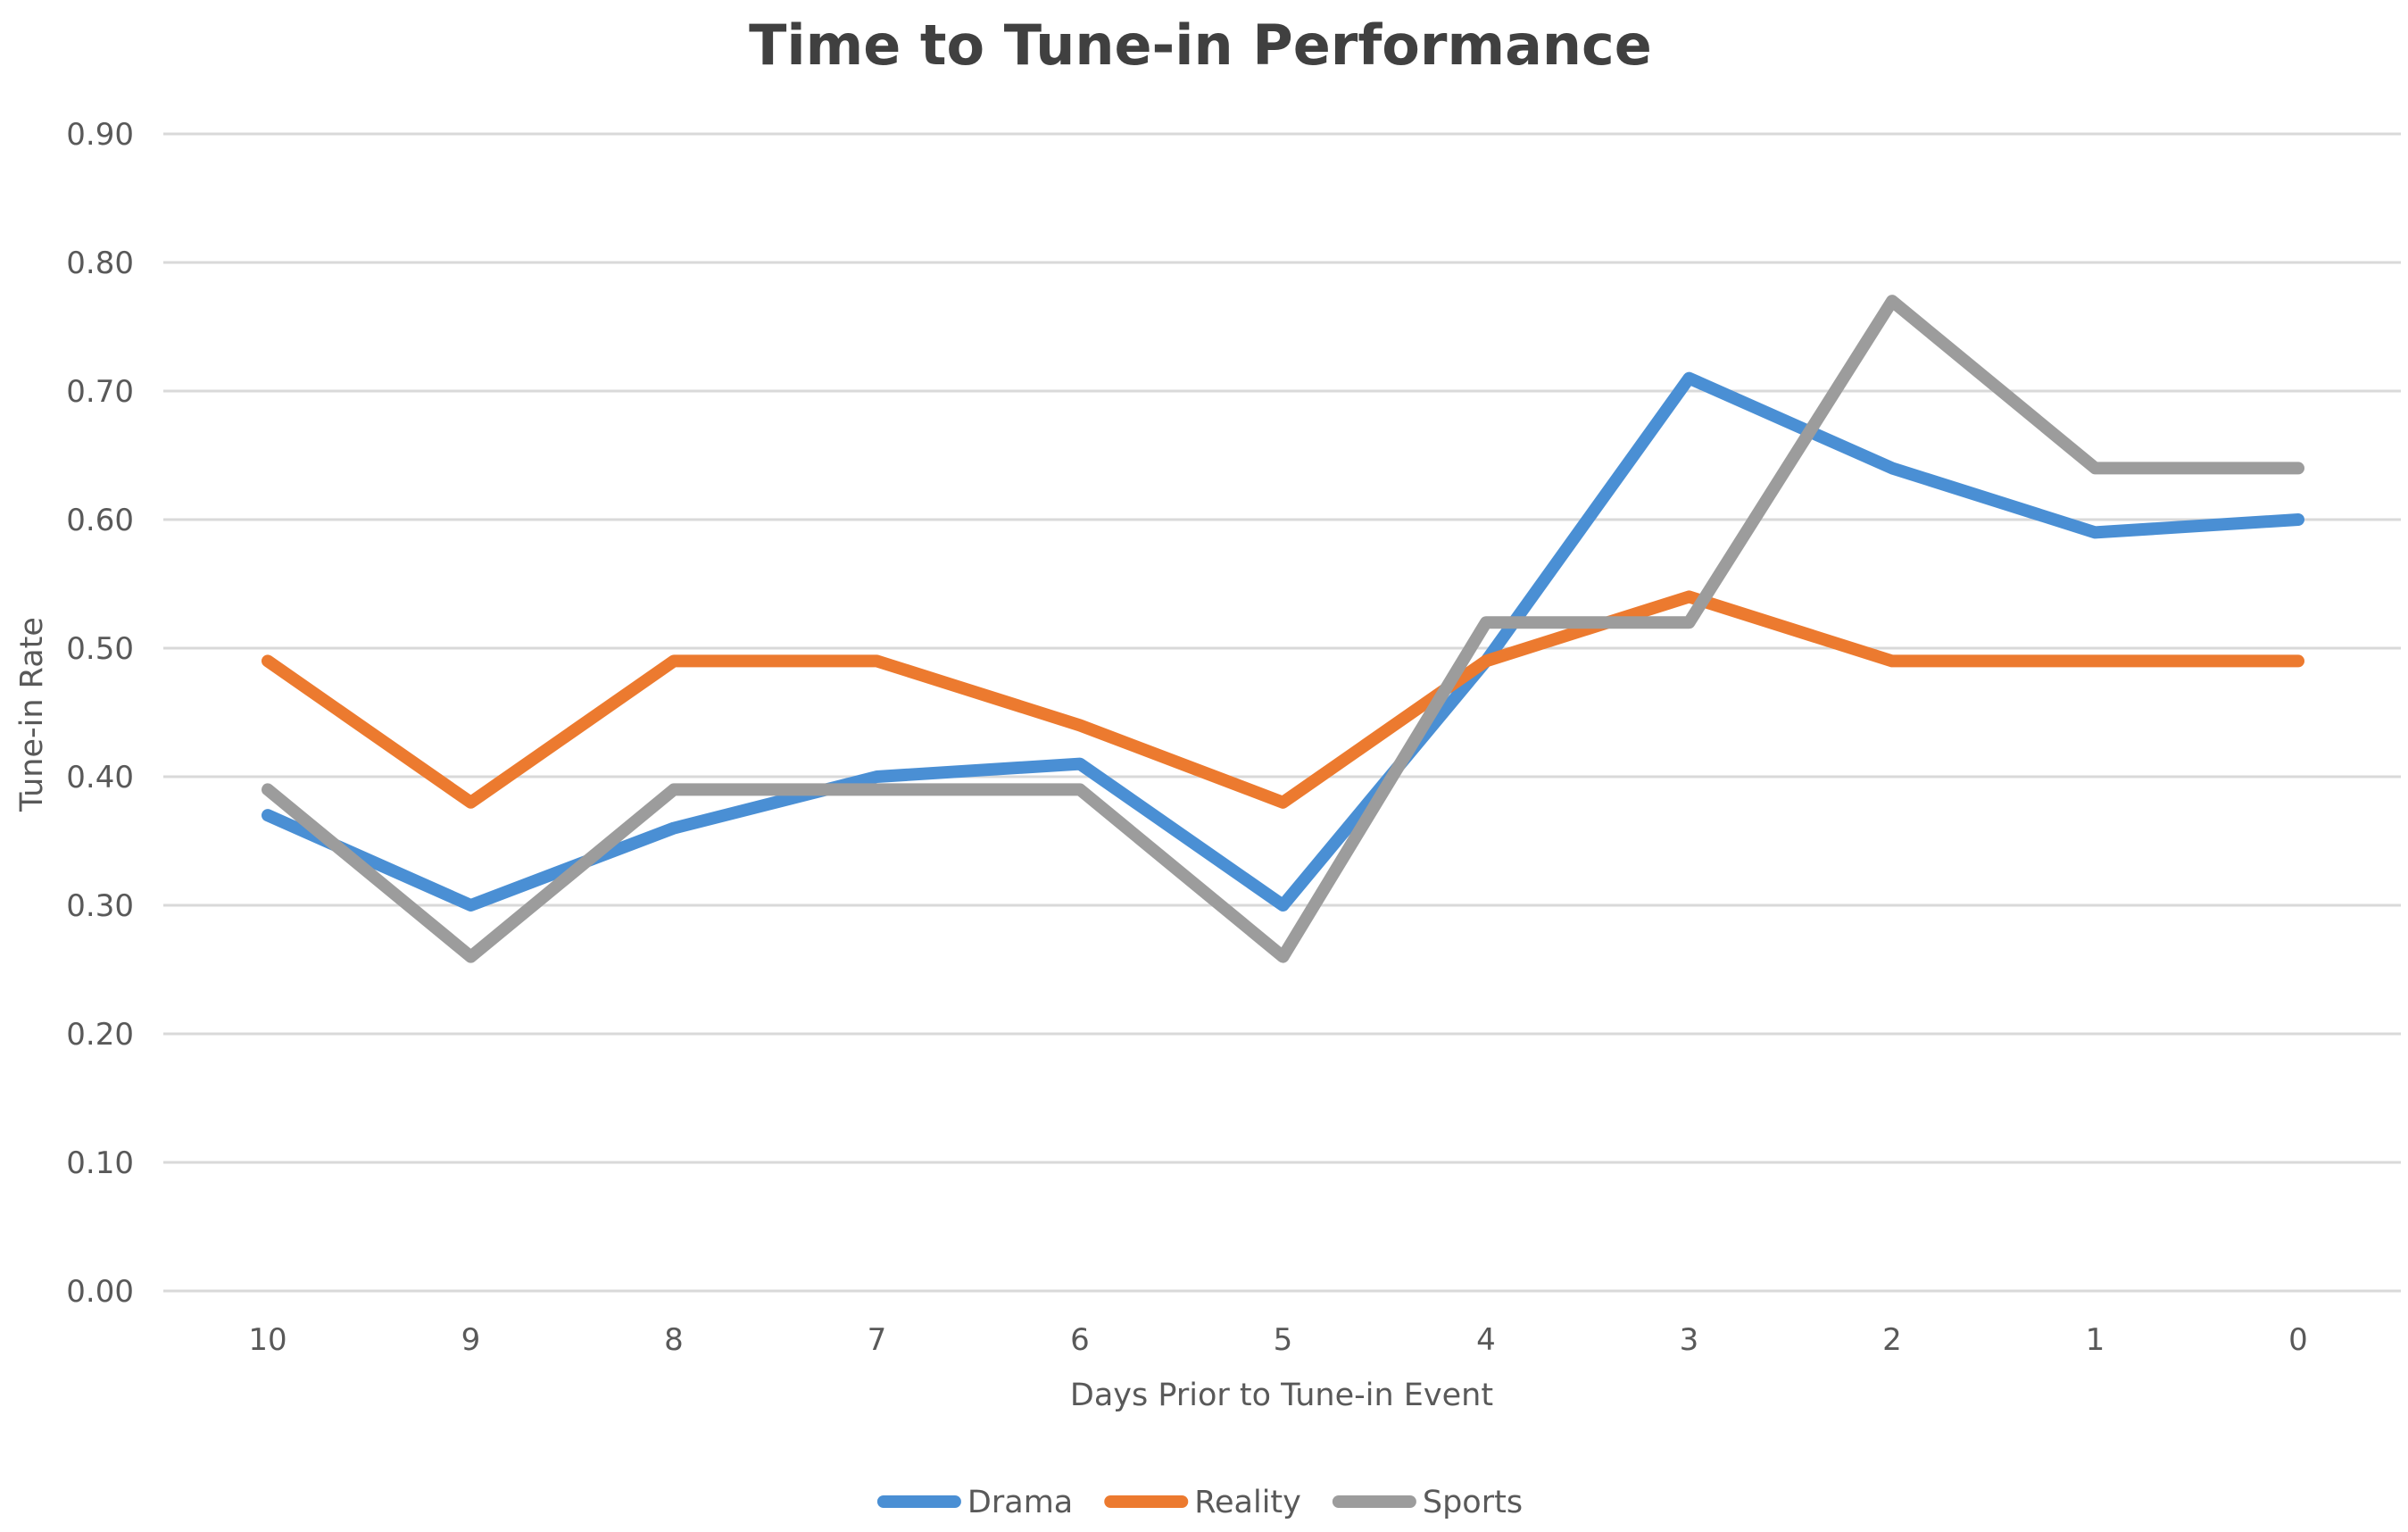 This screenshot has width=2408, height=1532. What do you see at coordinates (1200, 45) in the screenshot?
I see `chart-title: Time to Tune-in Performance` at bounding box center [1200, 45].